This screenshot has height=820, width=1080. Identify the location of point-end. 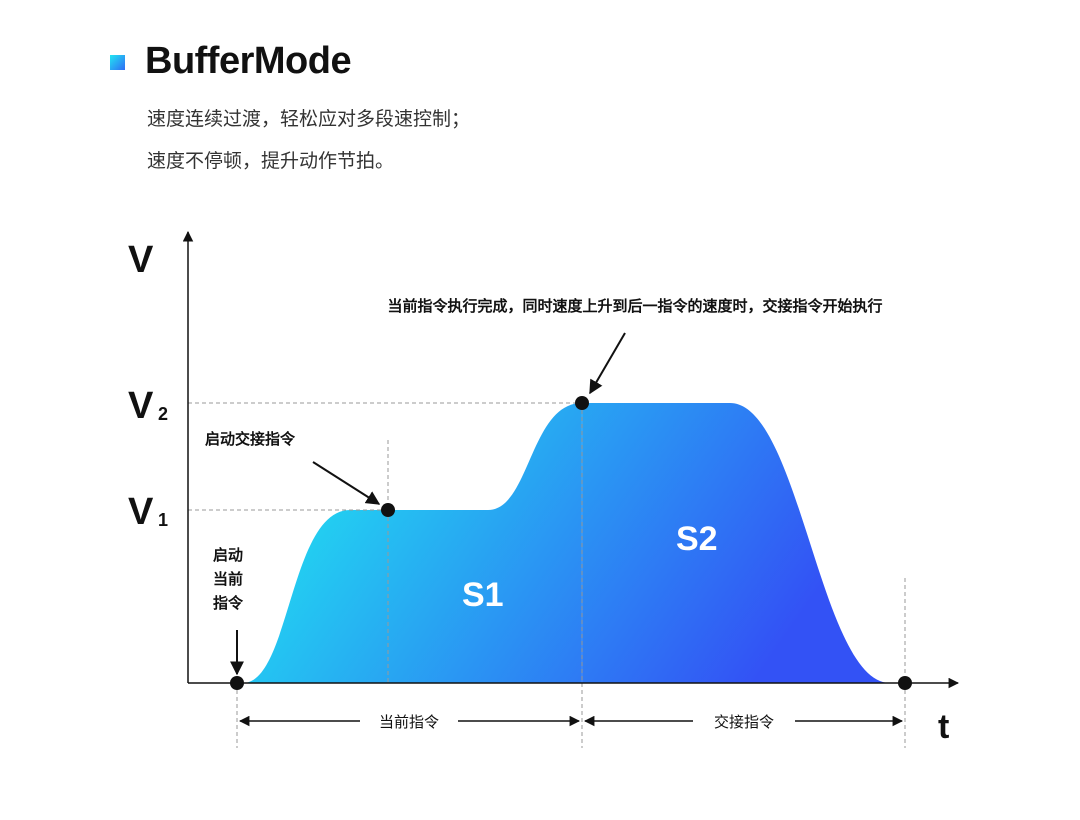
(905, 683).